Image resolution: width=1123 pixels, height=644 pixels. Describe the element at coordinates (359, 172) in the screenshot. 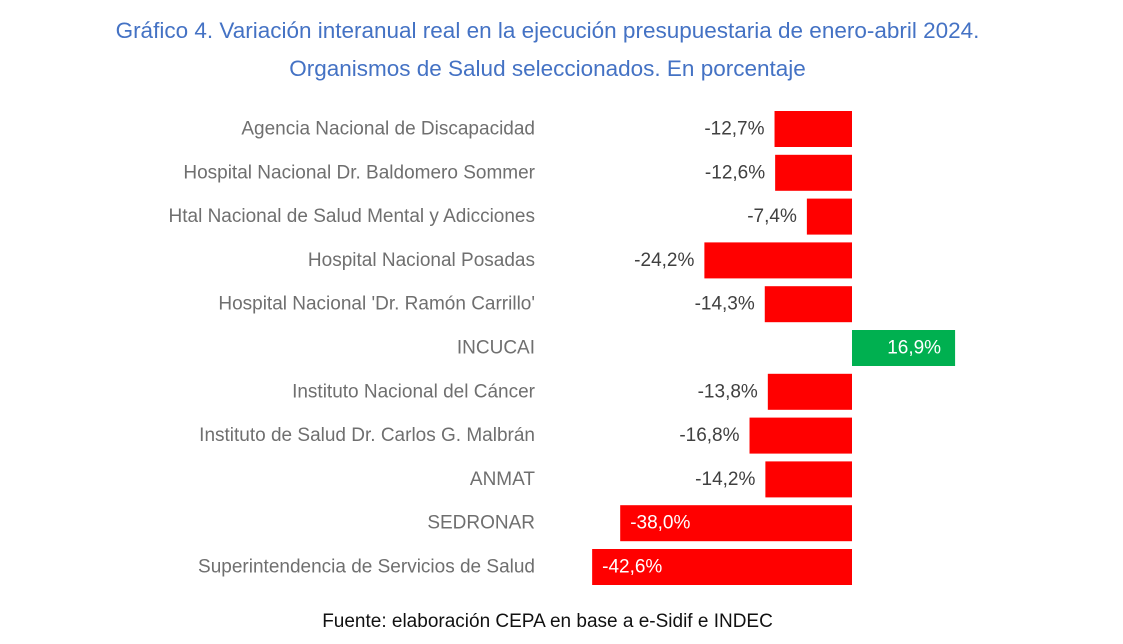

I see `category-label: Hospital Nacional Dr. Baldomero Sommer` at that location.